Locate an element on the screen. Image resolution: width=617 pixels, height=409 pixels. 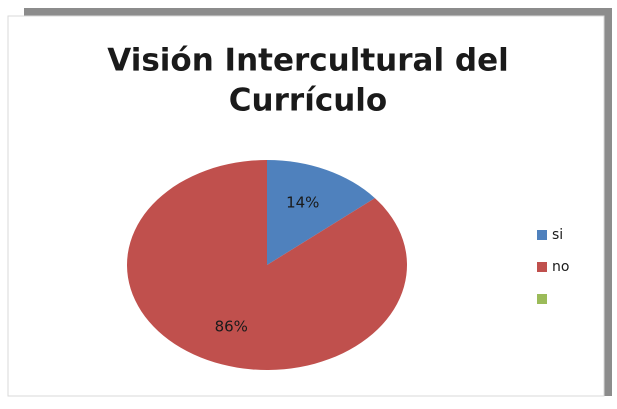
chart-title: Currículo is located at coordinates (308, 101).